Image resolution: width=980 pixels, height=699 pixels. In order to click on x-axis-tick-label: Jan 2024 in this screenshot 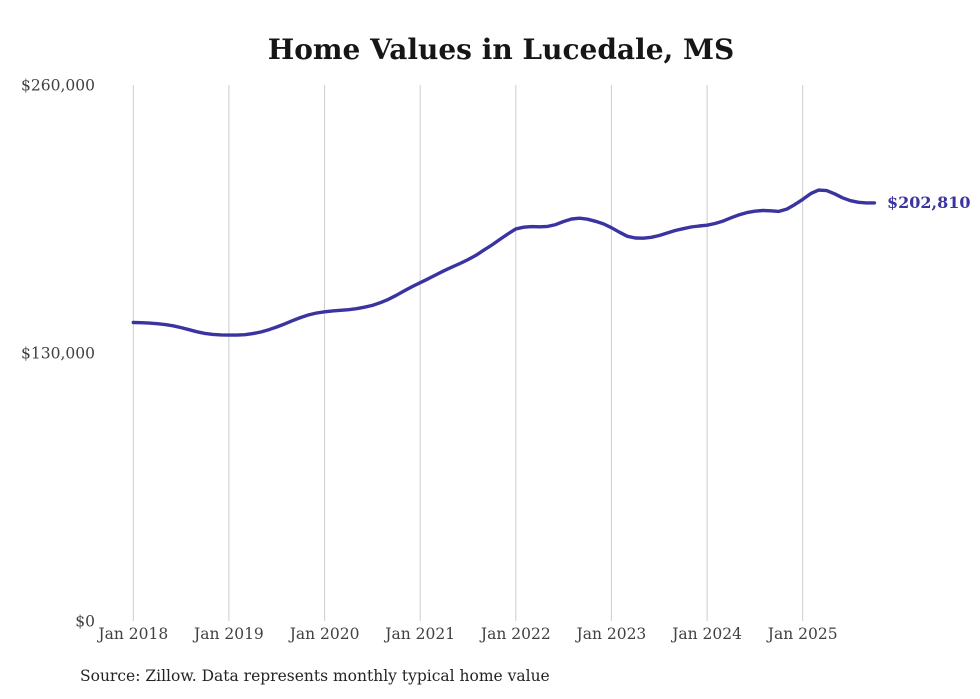, I will do `click(706, 634)`.